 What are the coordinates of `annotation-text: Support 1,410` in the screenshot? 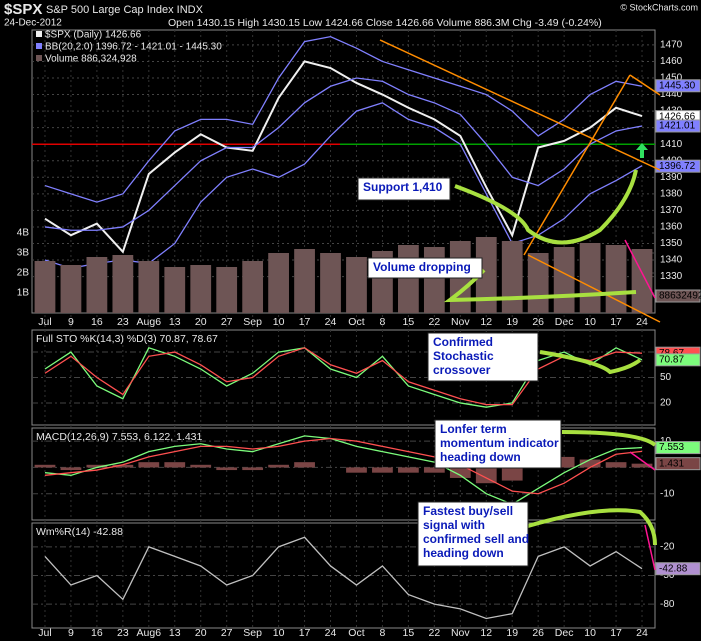 It's located at (403, 187).